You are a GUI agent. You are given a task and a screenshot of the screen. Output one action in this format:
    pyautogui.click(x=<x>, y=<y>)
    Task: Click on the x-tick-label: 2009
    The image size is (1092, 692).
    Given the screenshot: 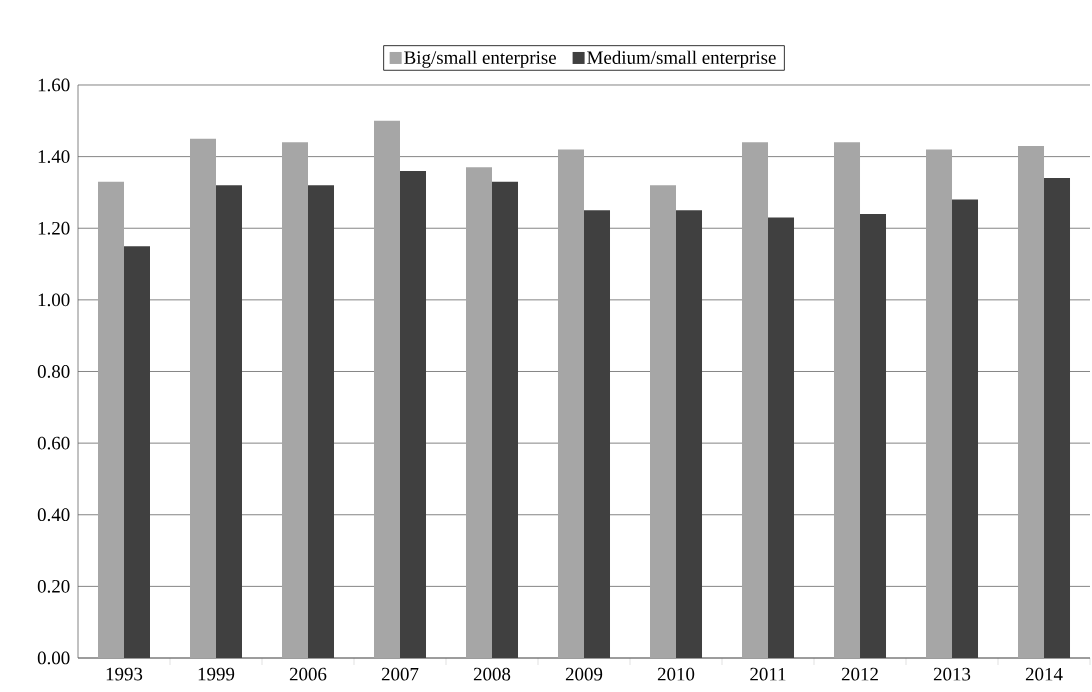 What is the action you would take?
    pyautogui.click(x=584, y=674)
    